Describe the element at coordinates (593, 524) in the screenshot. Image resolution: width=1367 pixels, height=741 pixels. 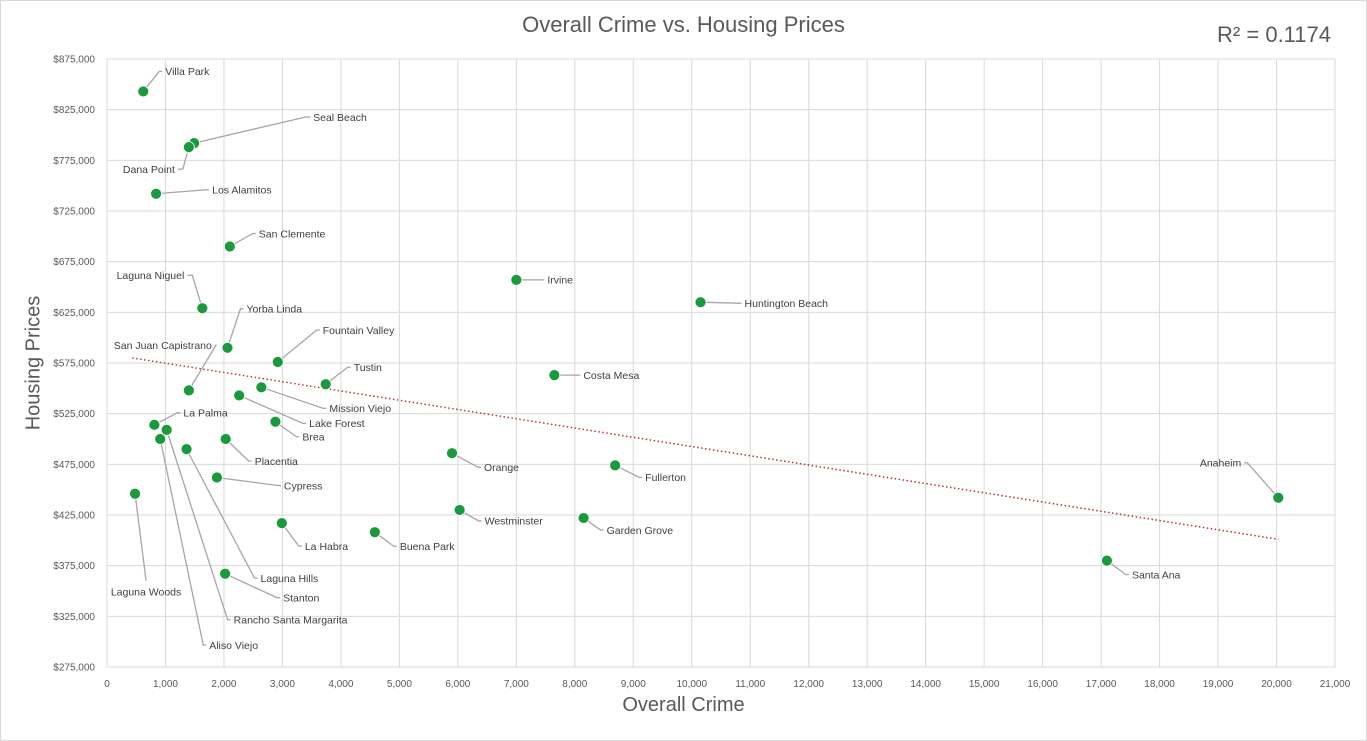
I see `leader-line-garden-grove` at that location.